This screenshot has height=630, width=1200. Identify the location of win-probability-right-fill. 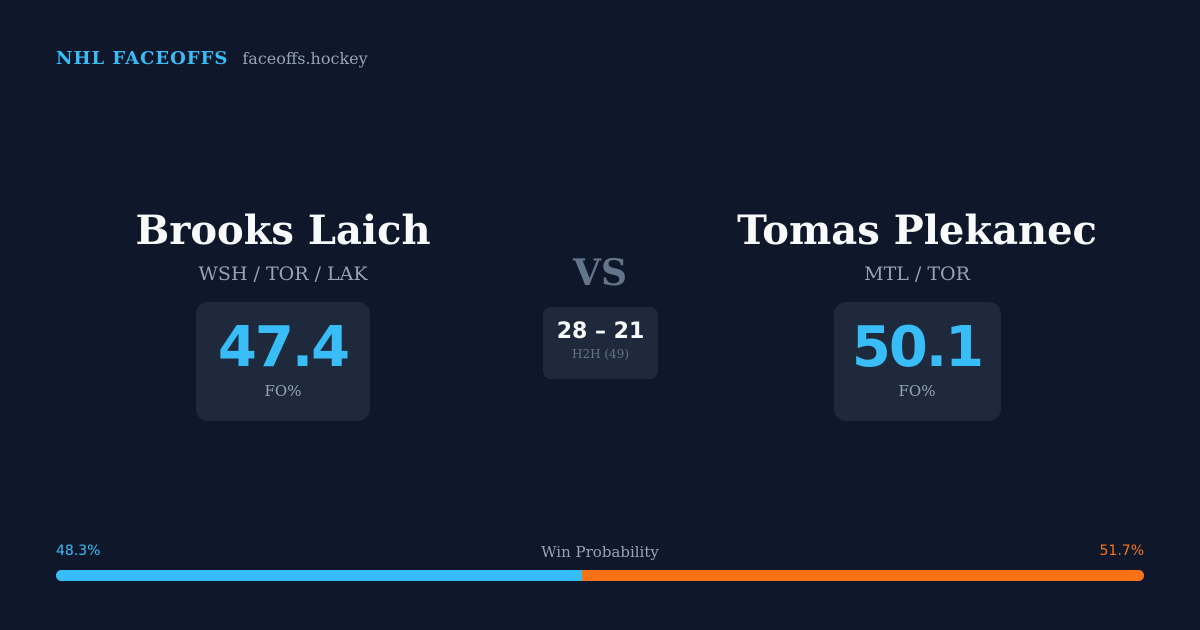
(862, 575).